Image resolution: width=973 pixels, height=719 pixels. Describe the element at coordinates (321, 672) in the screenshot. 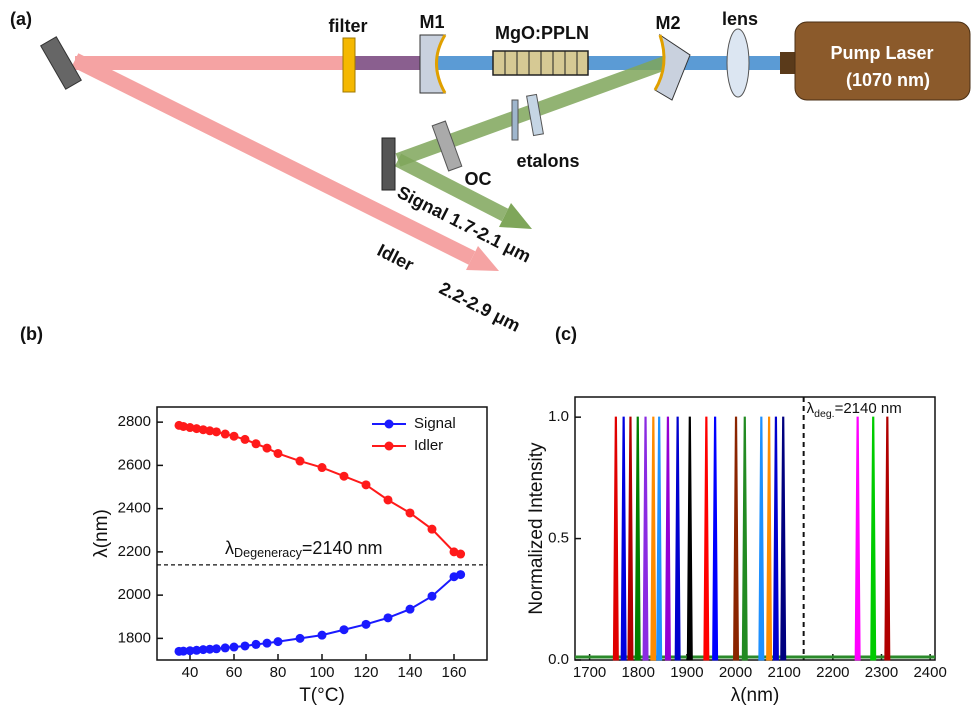

I see `x-tick-label: 100` at that location.